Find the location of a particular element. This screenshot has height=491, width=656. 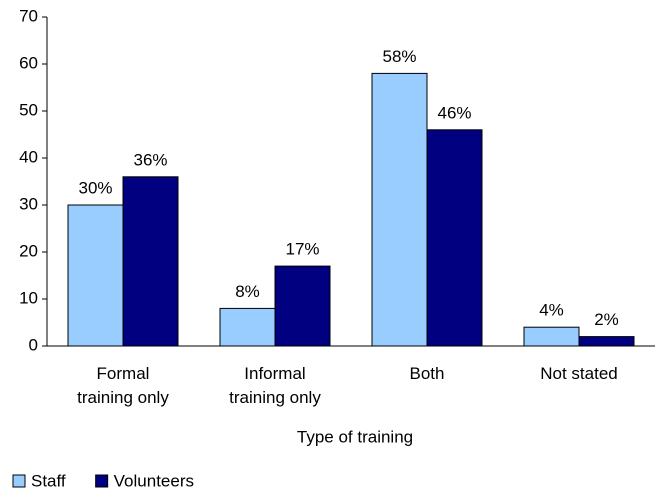

value-label: 46% is located at coordinates (454, 112).